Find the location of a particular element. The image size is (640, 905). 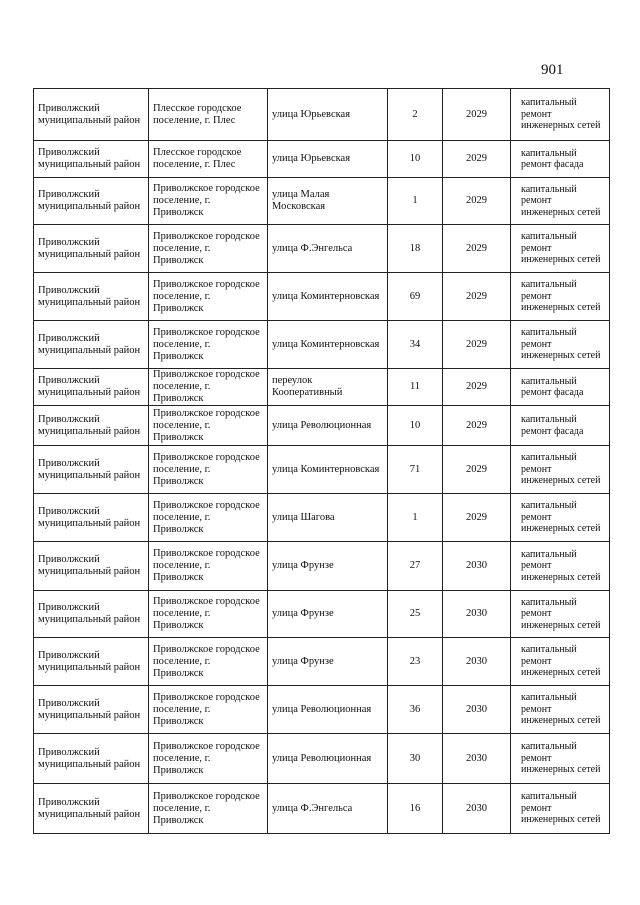

house-number-cell: 69 is located at coordinates (415, 296).